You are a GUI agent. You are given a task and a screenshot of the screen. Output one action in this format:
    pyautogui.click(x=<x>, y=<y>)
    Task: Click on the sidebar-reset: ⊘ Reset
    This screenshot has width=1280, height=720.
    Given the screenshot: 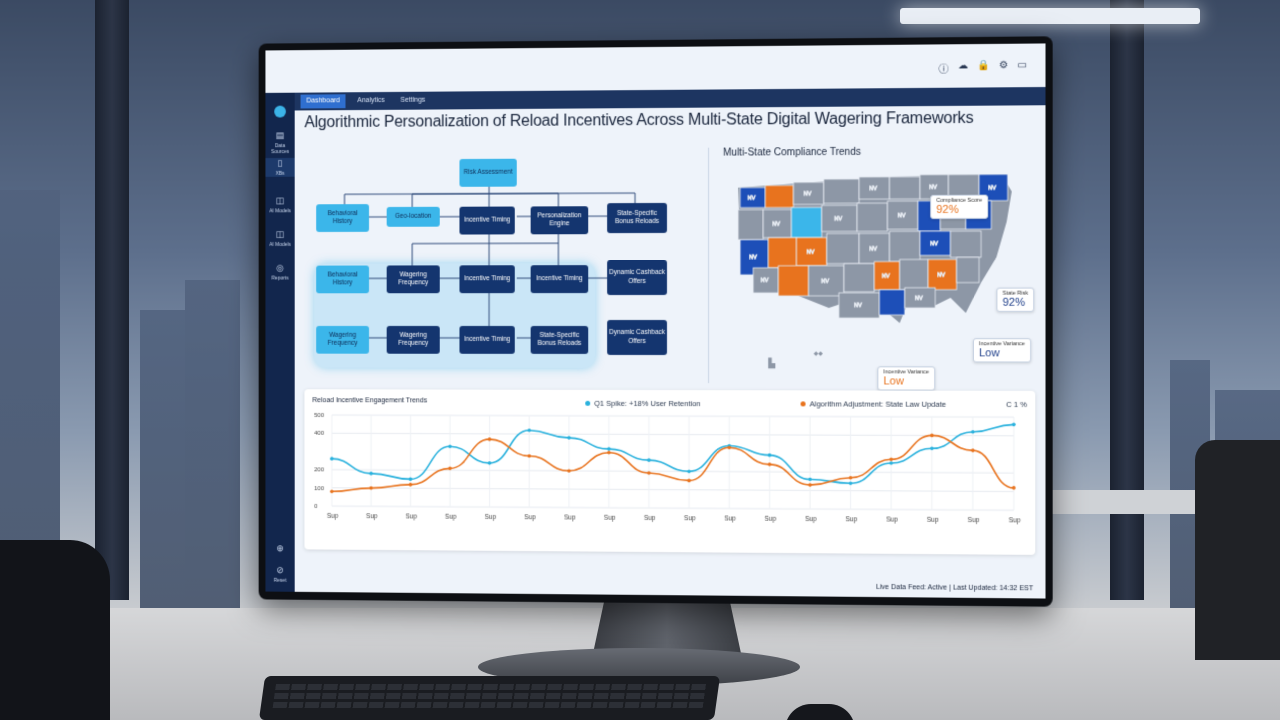 What is the action you would take?
    pyautogui.click(x=279, y=574)
    